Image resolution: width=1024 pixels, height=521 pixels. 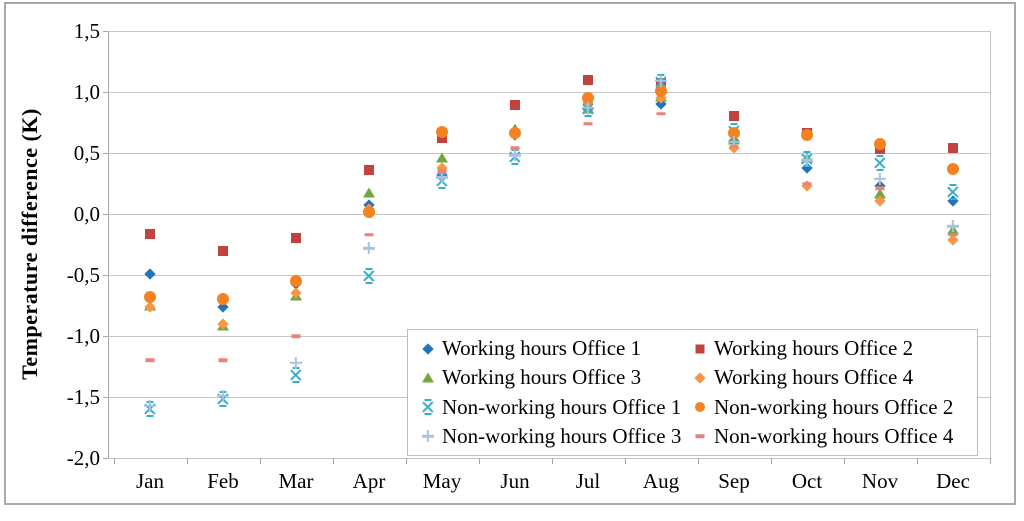 I want to click on y-tick-label: -2,0, so click(x=83, y=458).